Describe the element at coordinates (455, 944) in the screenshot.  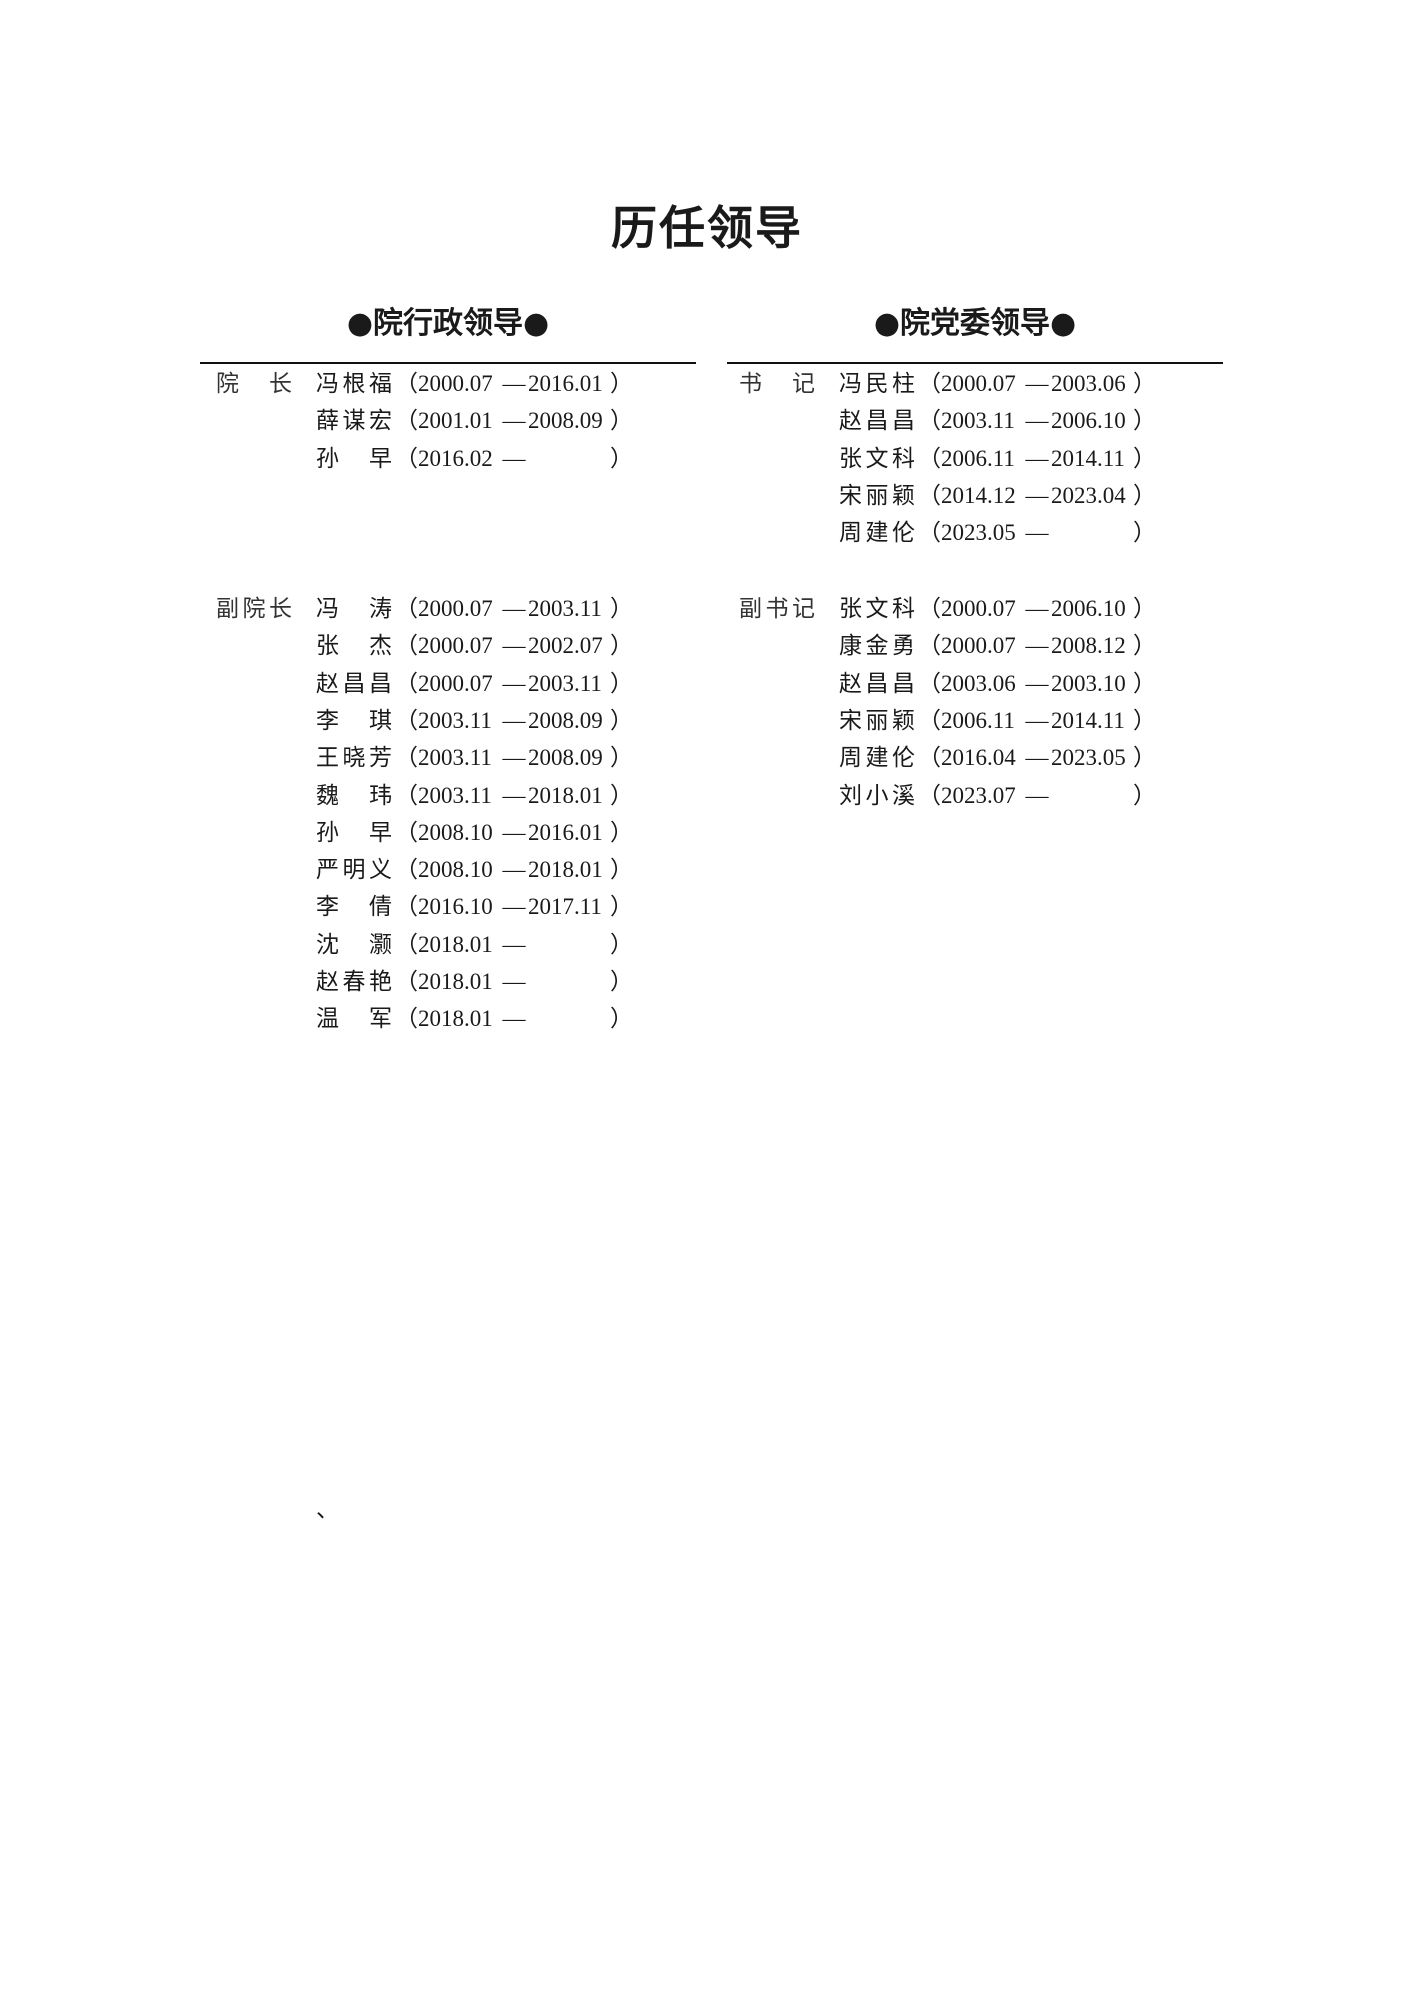
I see `term-start: 2018.01` at that location.